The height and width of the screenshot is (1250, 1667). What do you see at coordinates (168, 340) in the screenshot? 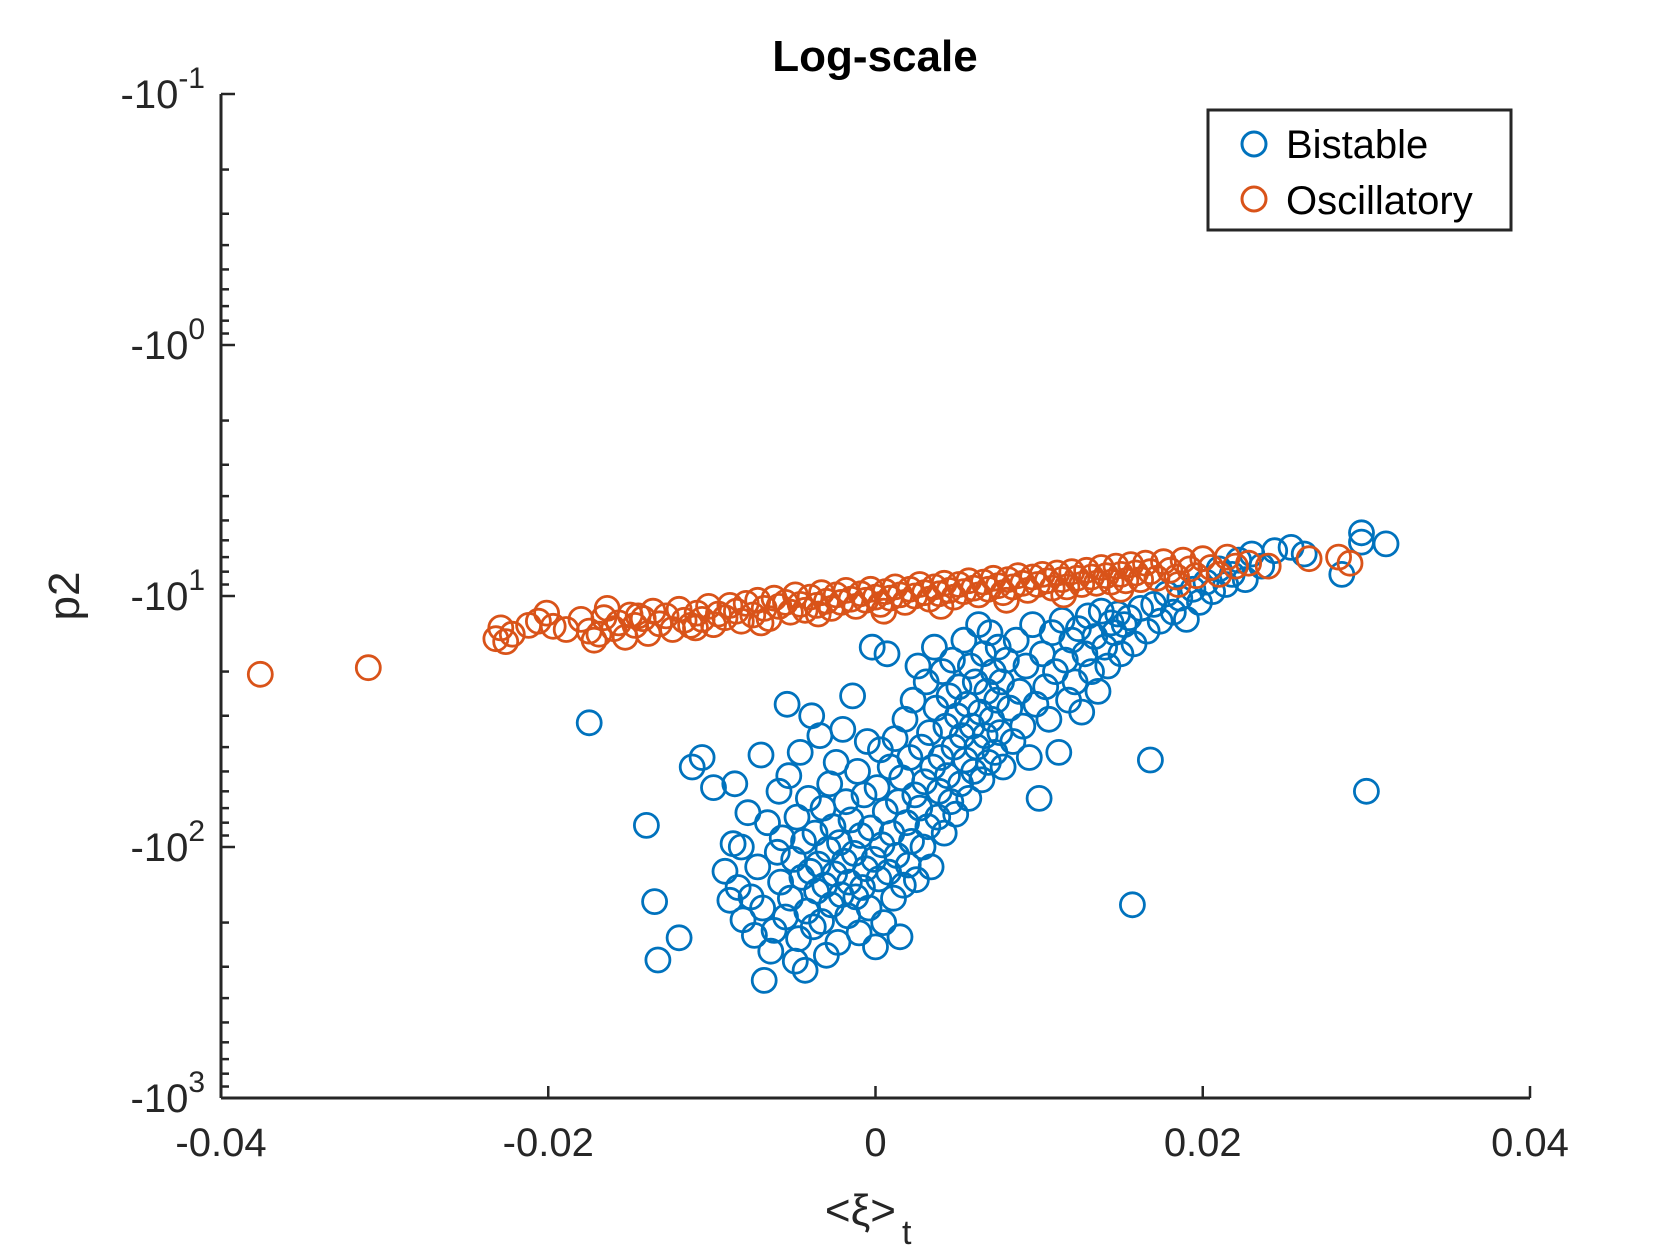
I see `y-tick-label: -100` at bounding box center [168, 340].